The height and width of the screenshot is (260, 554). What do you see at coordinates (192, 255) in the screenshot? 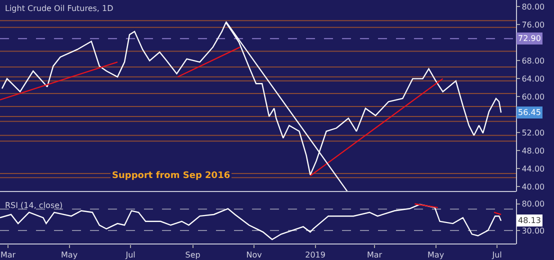
I see `x-tick-label: Sep` at bounding box center [192, 255].